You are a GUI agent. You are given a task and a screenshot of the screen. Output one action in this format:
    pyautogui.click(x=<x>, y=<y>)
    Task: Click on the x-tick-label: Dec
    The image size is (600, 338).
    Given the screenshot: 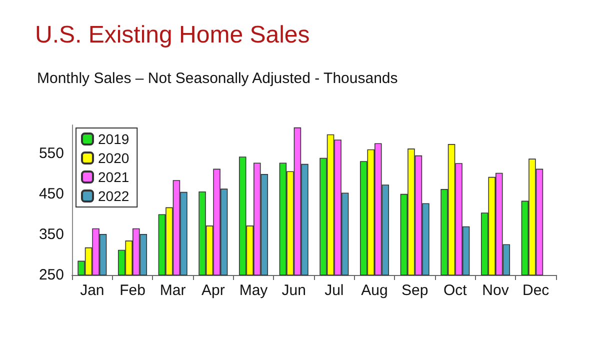 What is the action you would take?
    pyautogui.click(x=536, y=290)
    